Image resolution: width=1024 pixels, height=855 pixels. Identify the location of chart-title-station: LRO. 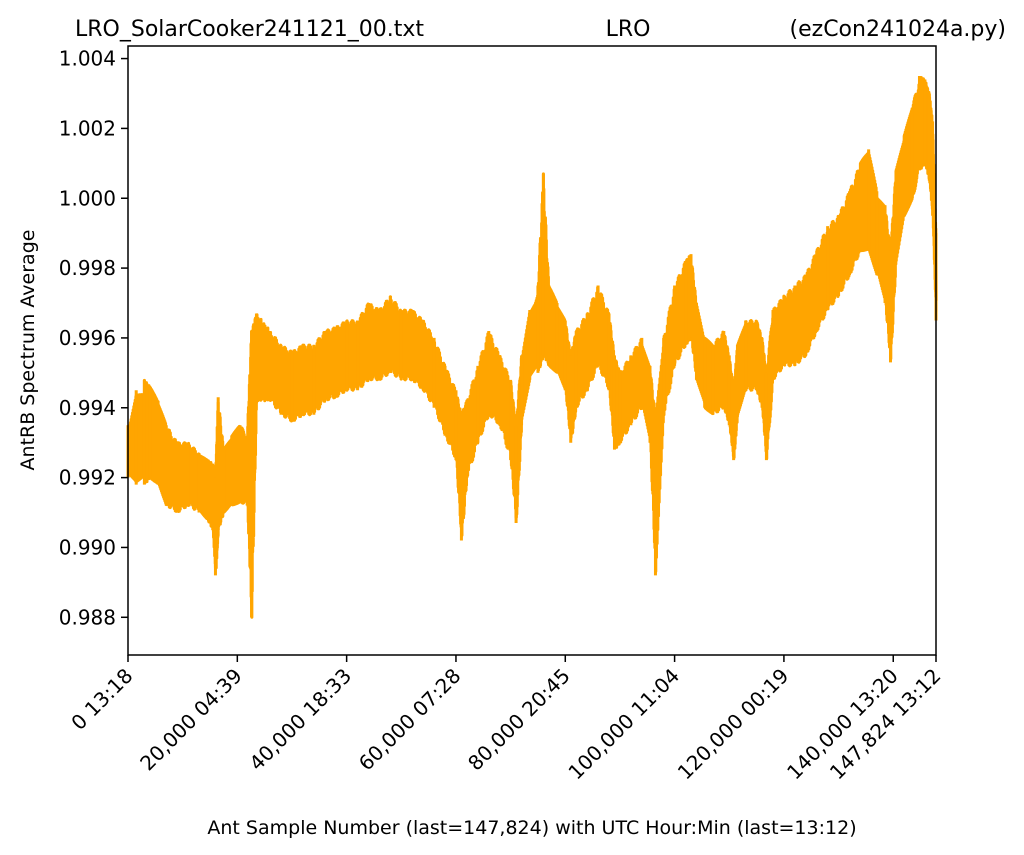
(628, 29).